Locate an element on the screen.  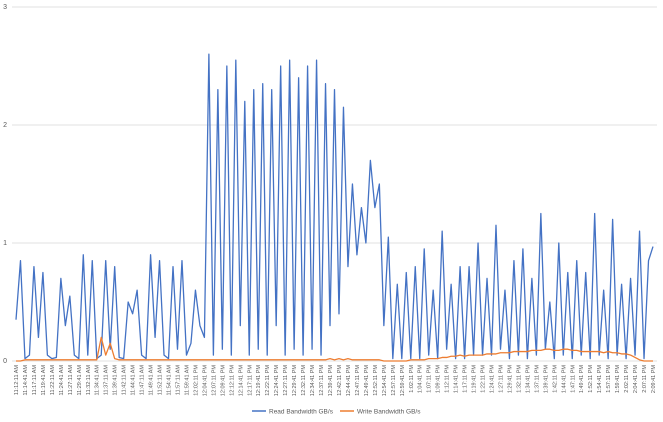
x-tick-label: 1:32:11 PM is located at coordinates (519, 379).